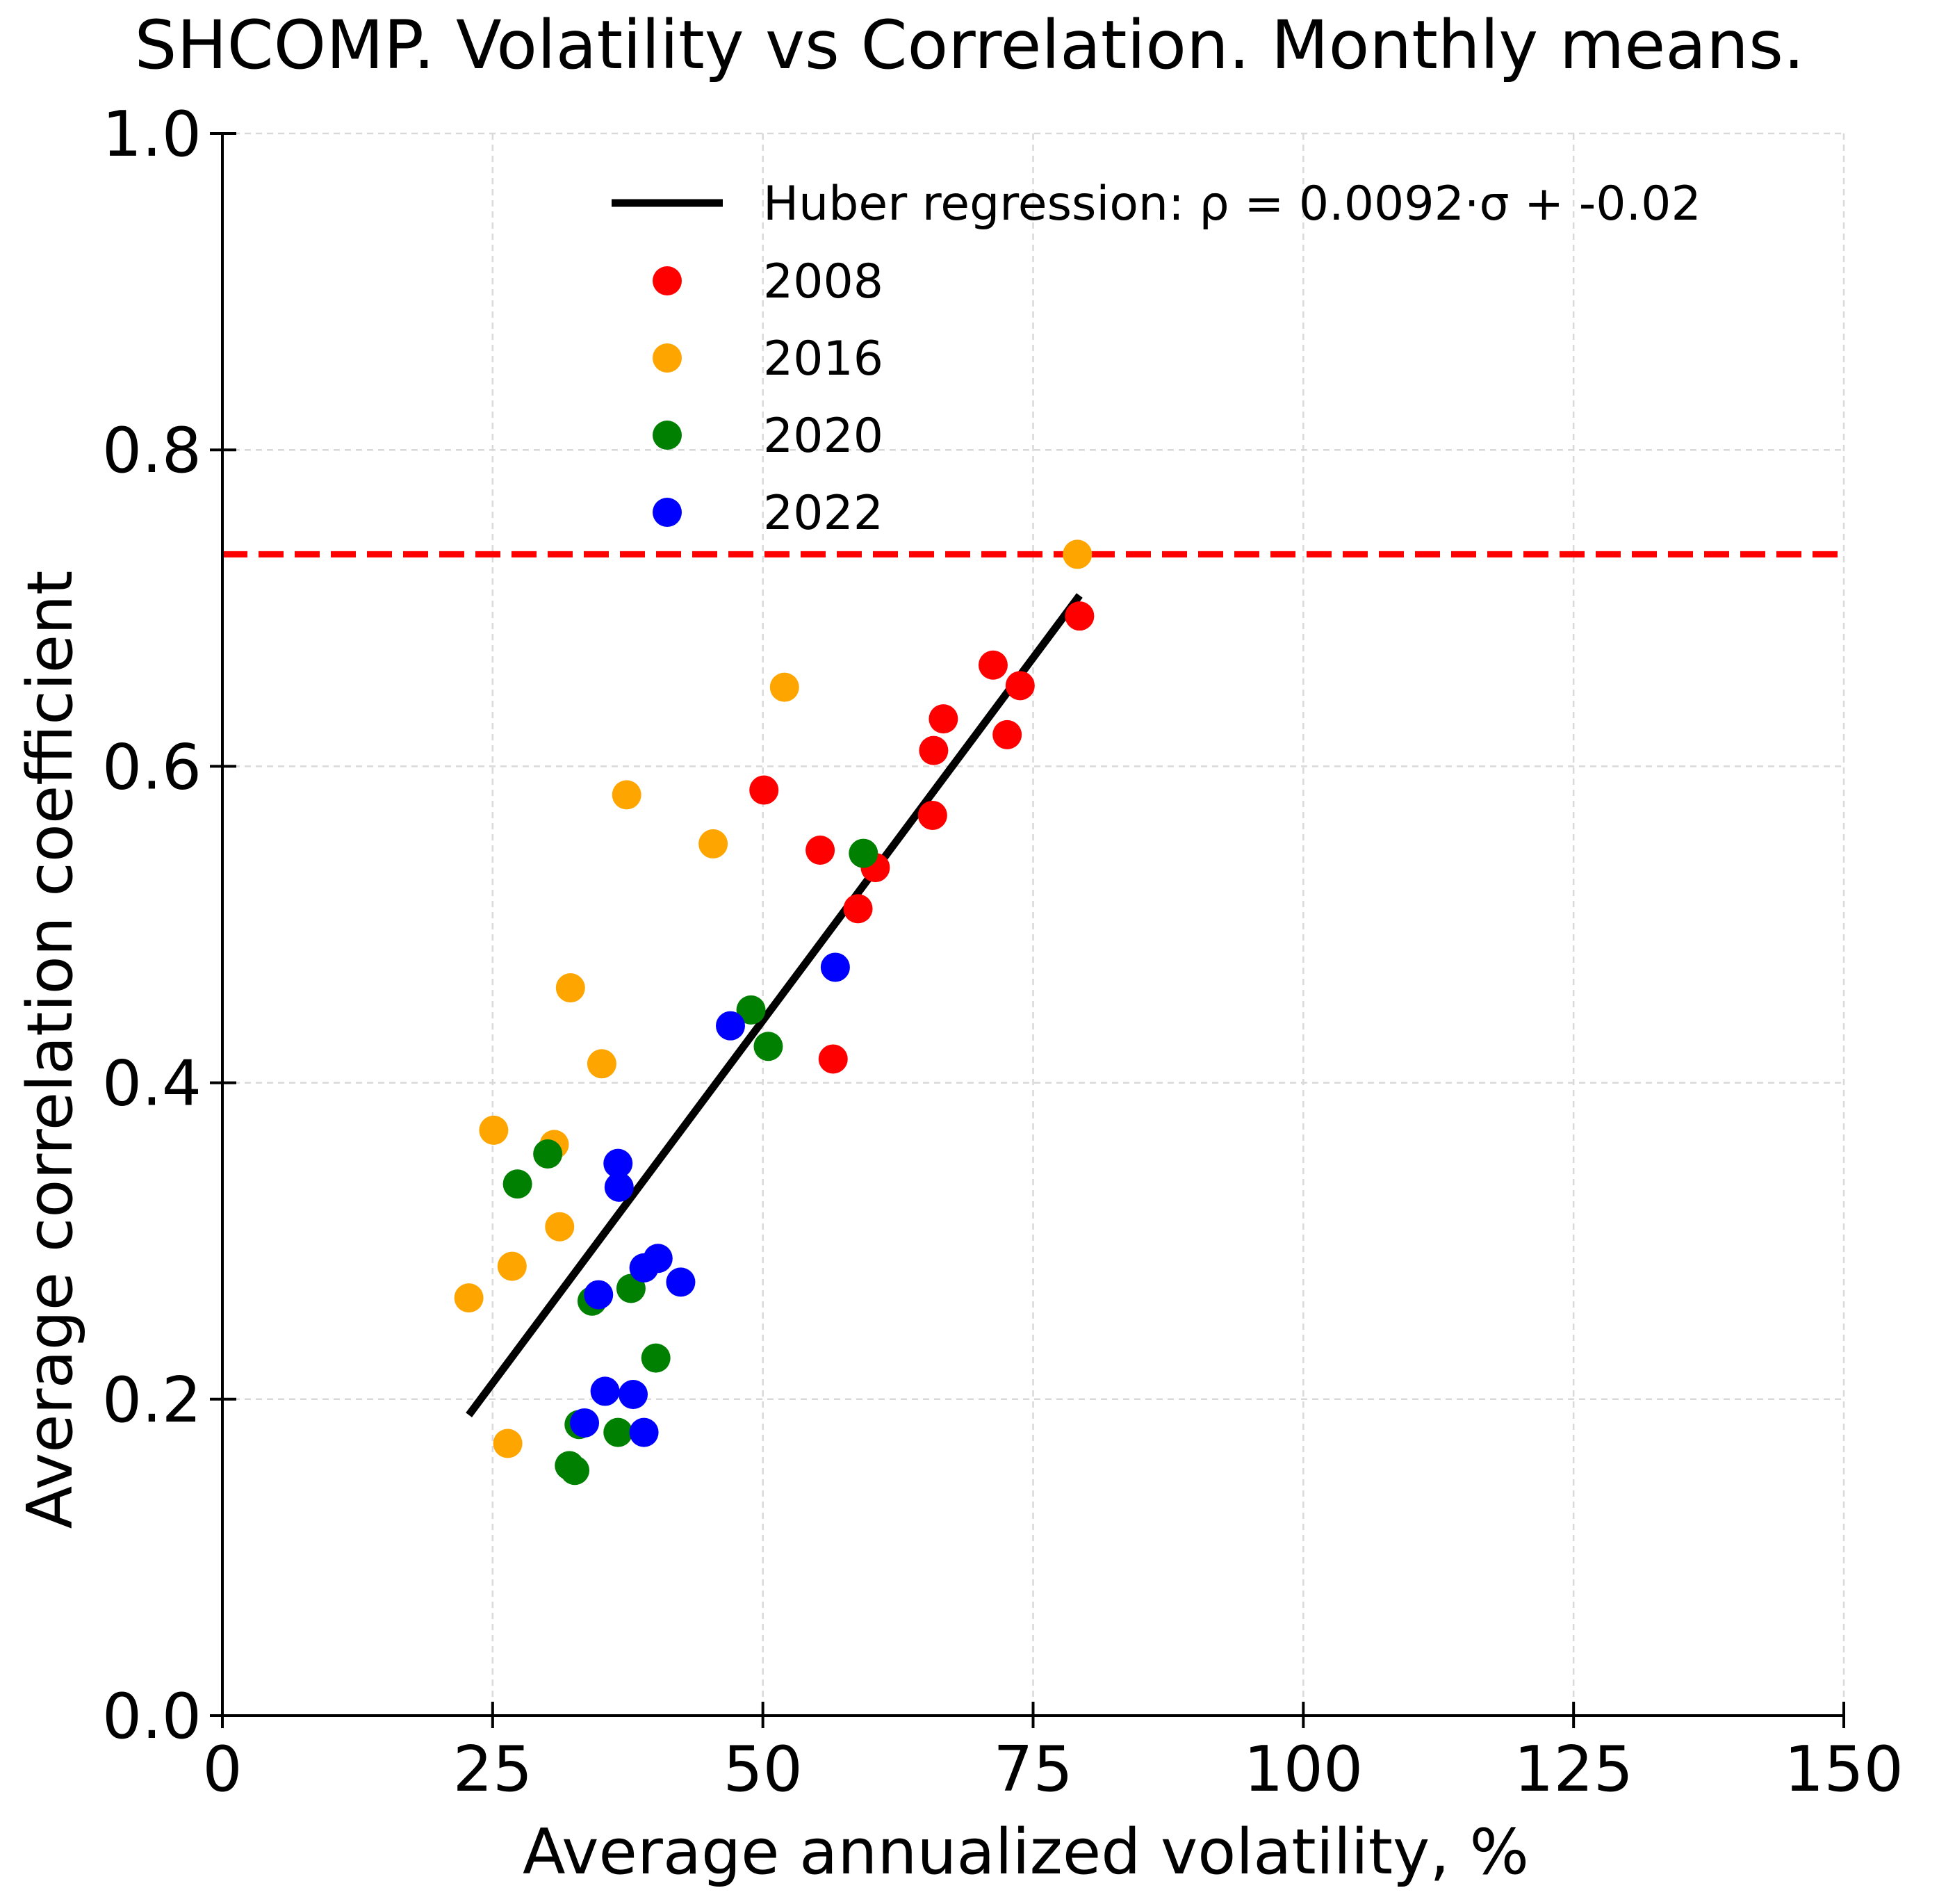 The image size is (1955, 1904). What do you see at coordinates (152, 1084) in the screenshot?
I see `y-tick-label: 0.4` at bounding box center [152, 1084].